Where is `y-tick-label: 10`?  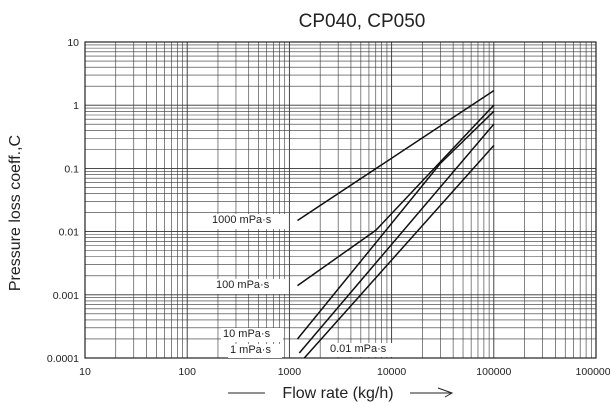 y-tick-label: 10 is located at coordinates (73, 43).